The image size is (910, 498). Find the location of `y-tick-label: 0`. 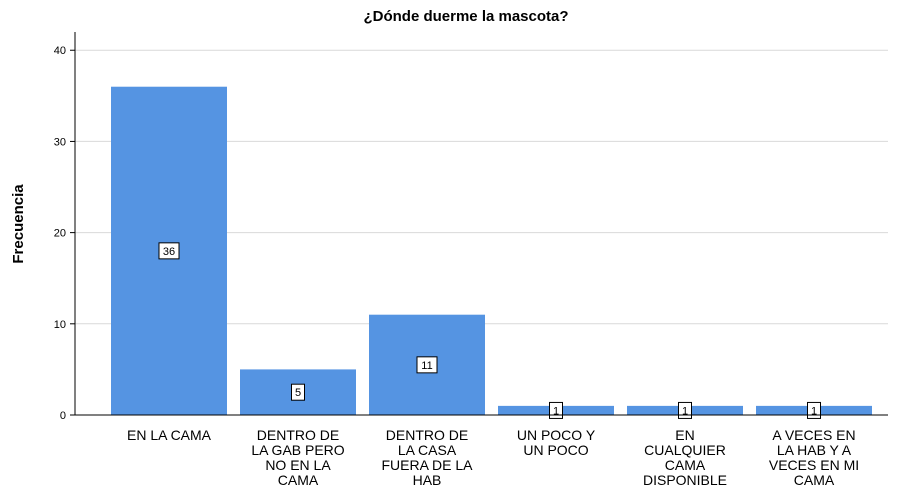

y-tick-label: 0 is located at coordinates (63, 416).